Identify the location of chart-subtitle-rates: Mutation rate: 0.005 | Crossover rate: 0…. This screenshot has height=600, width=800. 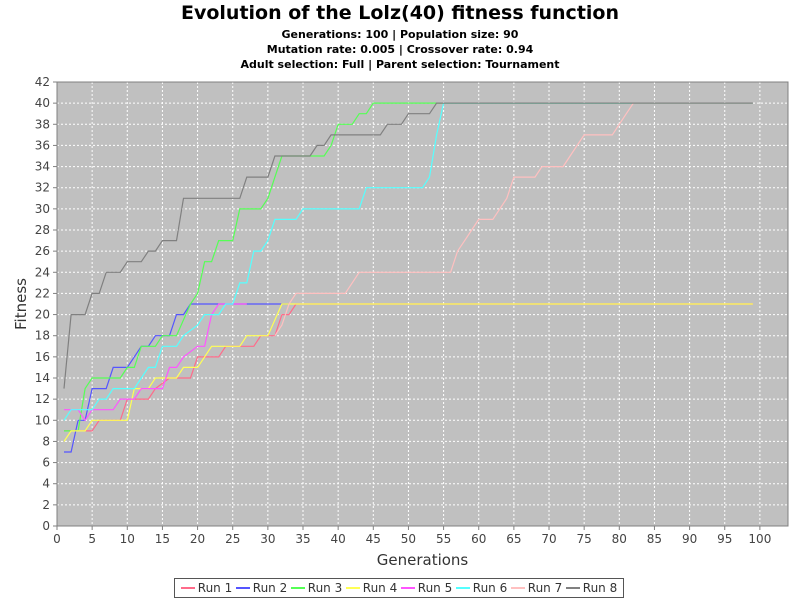
(400, 49).